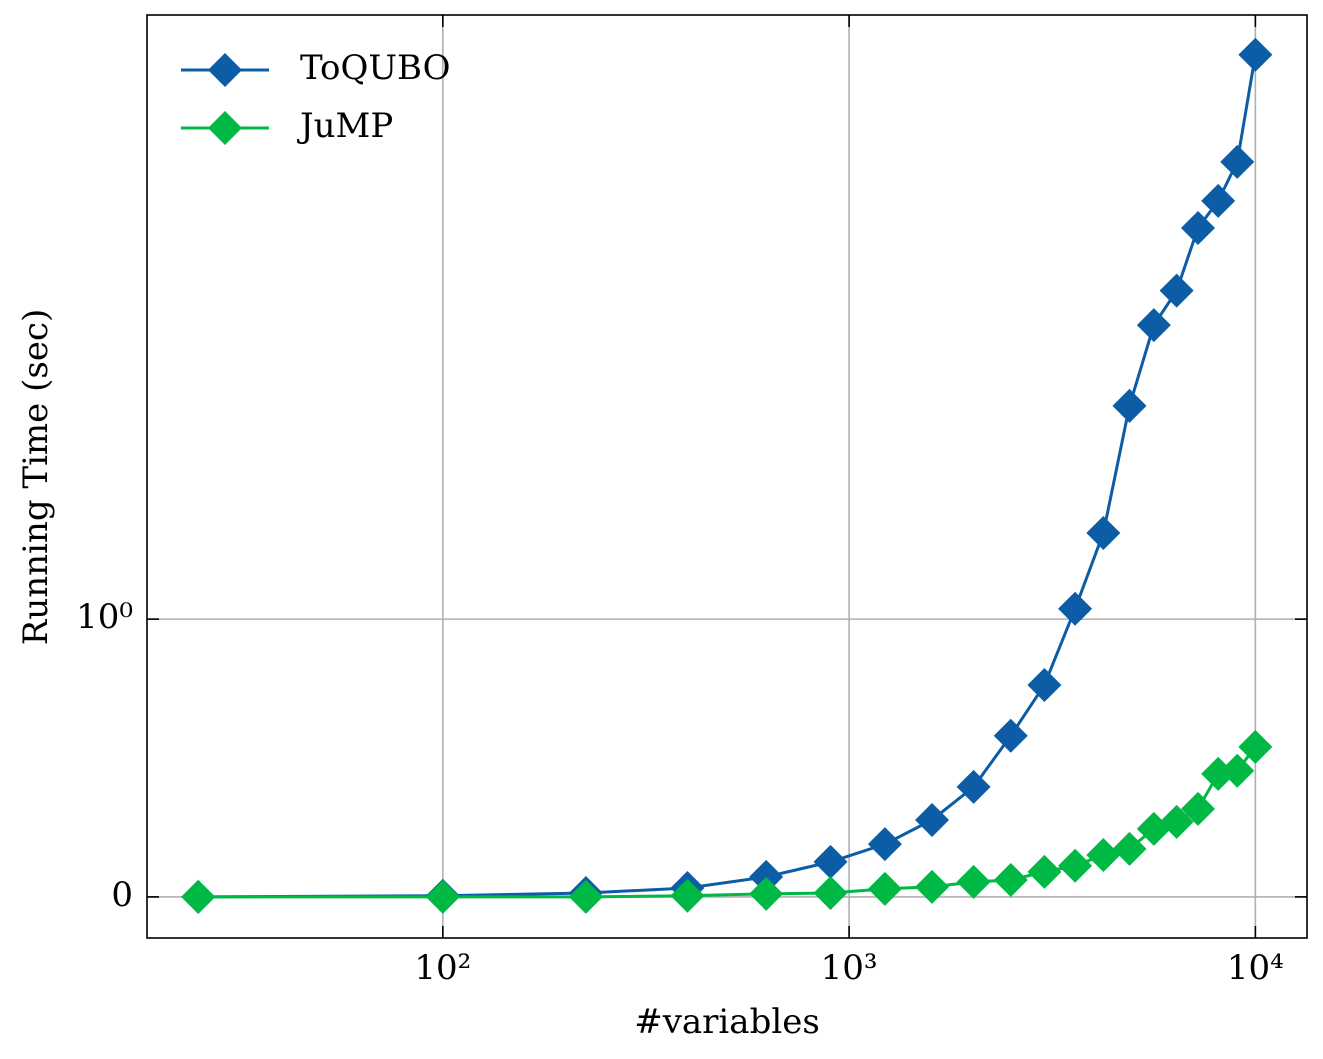 The image size is (1323, 1059). I want to click on y-tick-label: 10⁰, so click(104, 617).